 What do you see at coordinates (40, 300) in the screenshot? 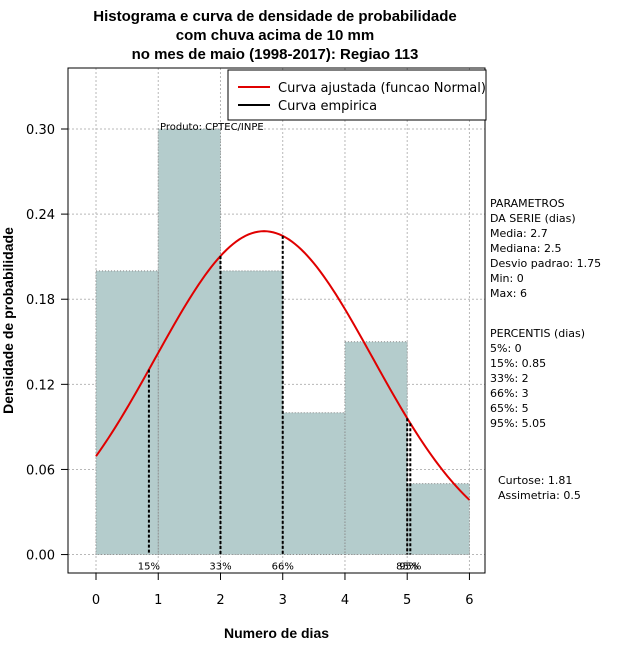
I see `y-tick-label: 0.18` at bounding box center [40, 300].